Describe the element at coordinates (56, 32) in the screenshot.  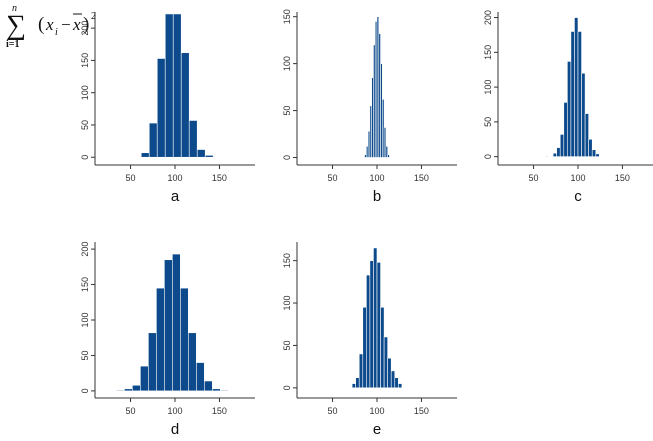
I see `formula-xi-subscript: i` at that location.